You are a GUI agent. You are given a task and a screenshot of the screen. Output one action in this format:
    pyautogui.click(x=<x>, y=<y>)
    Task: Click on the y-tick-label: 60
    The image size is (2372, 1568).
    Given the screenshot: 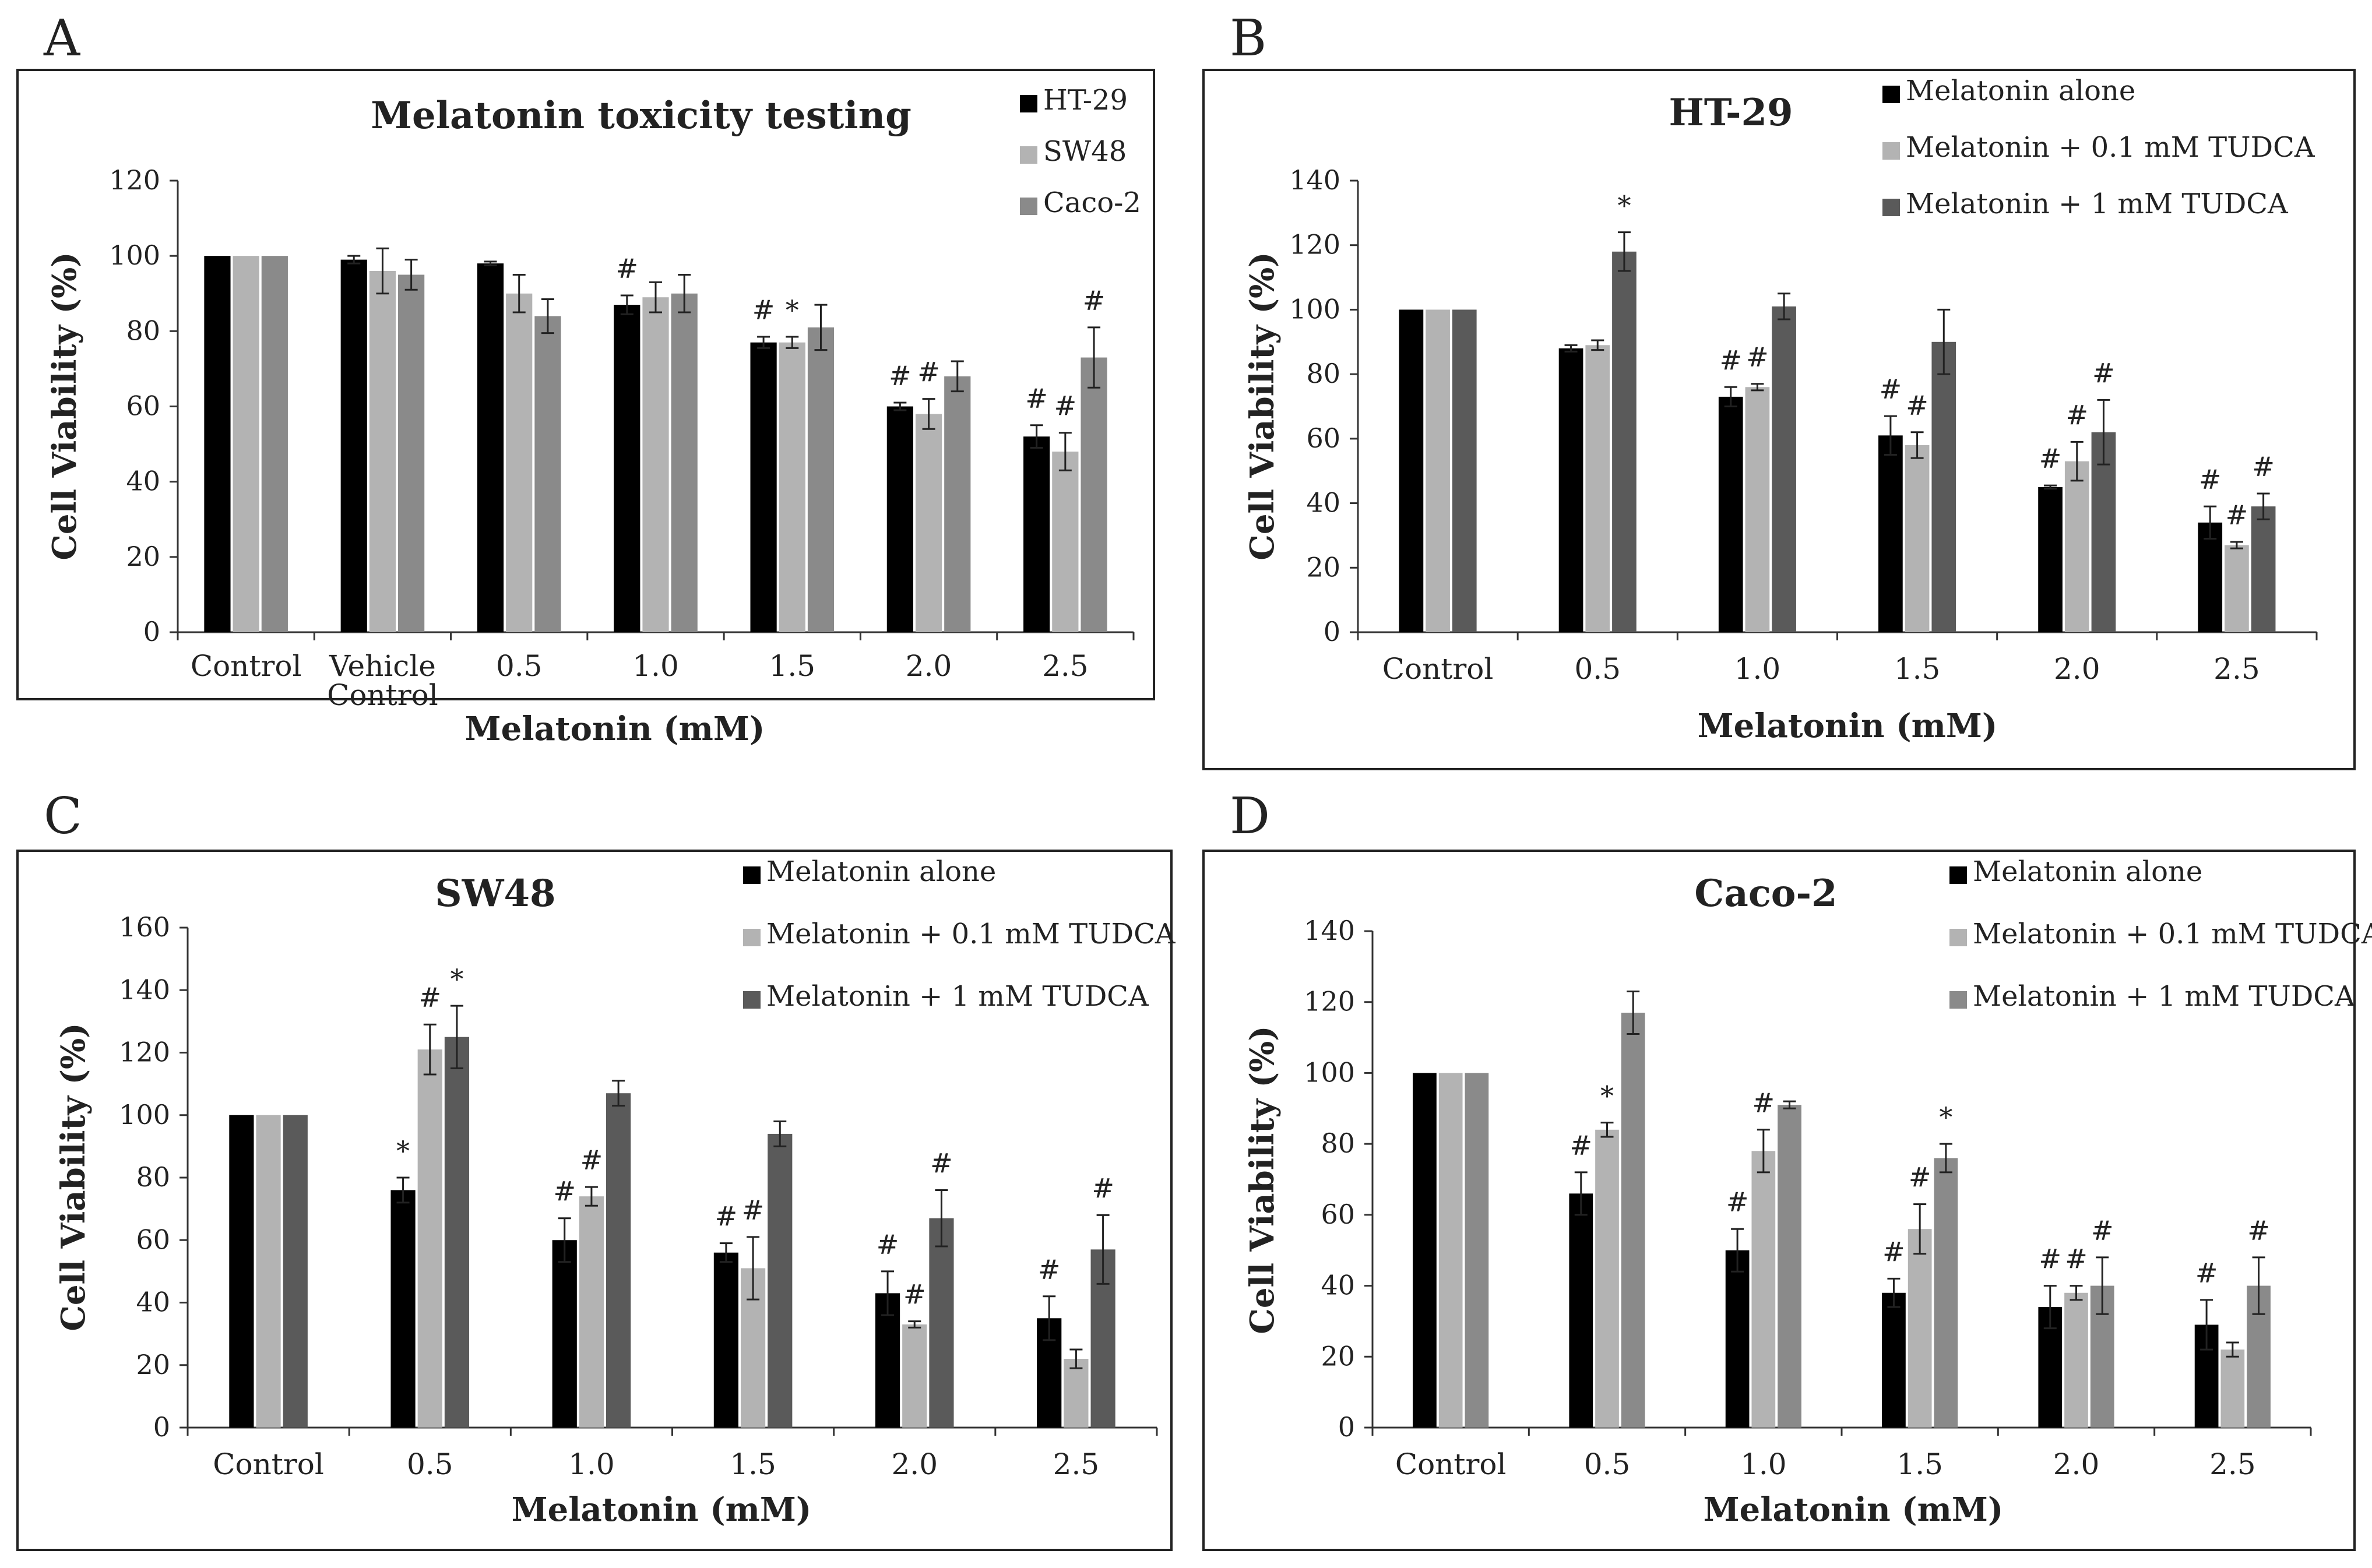 What is the action you would take?
    pyautogui.click(x=143, y=406)
    